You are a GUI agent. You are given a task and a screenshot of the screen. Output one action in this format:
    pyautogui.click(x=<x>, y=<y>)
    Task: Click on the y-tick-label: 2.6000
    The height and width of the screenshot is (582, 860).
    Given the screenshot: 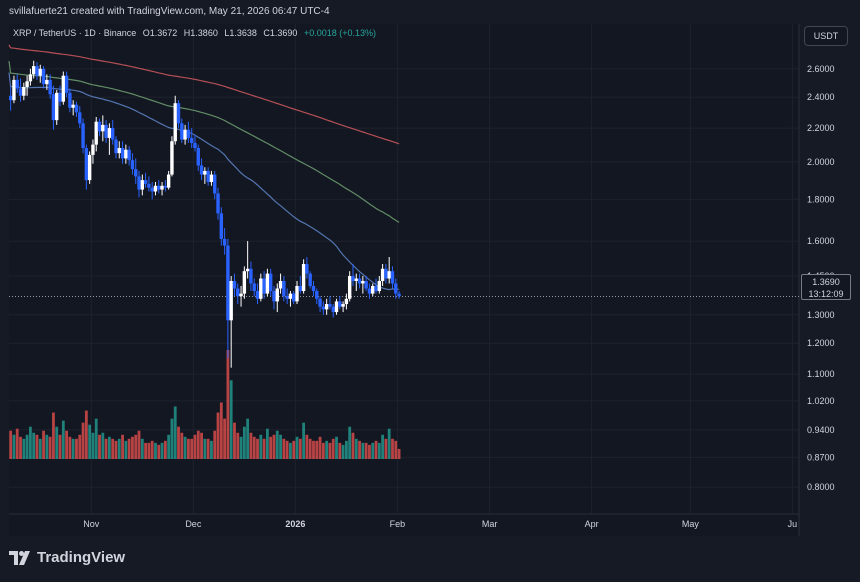 What is the action you would take?
    pyautogui.click(x=821, y=69)
    